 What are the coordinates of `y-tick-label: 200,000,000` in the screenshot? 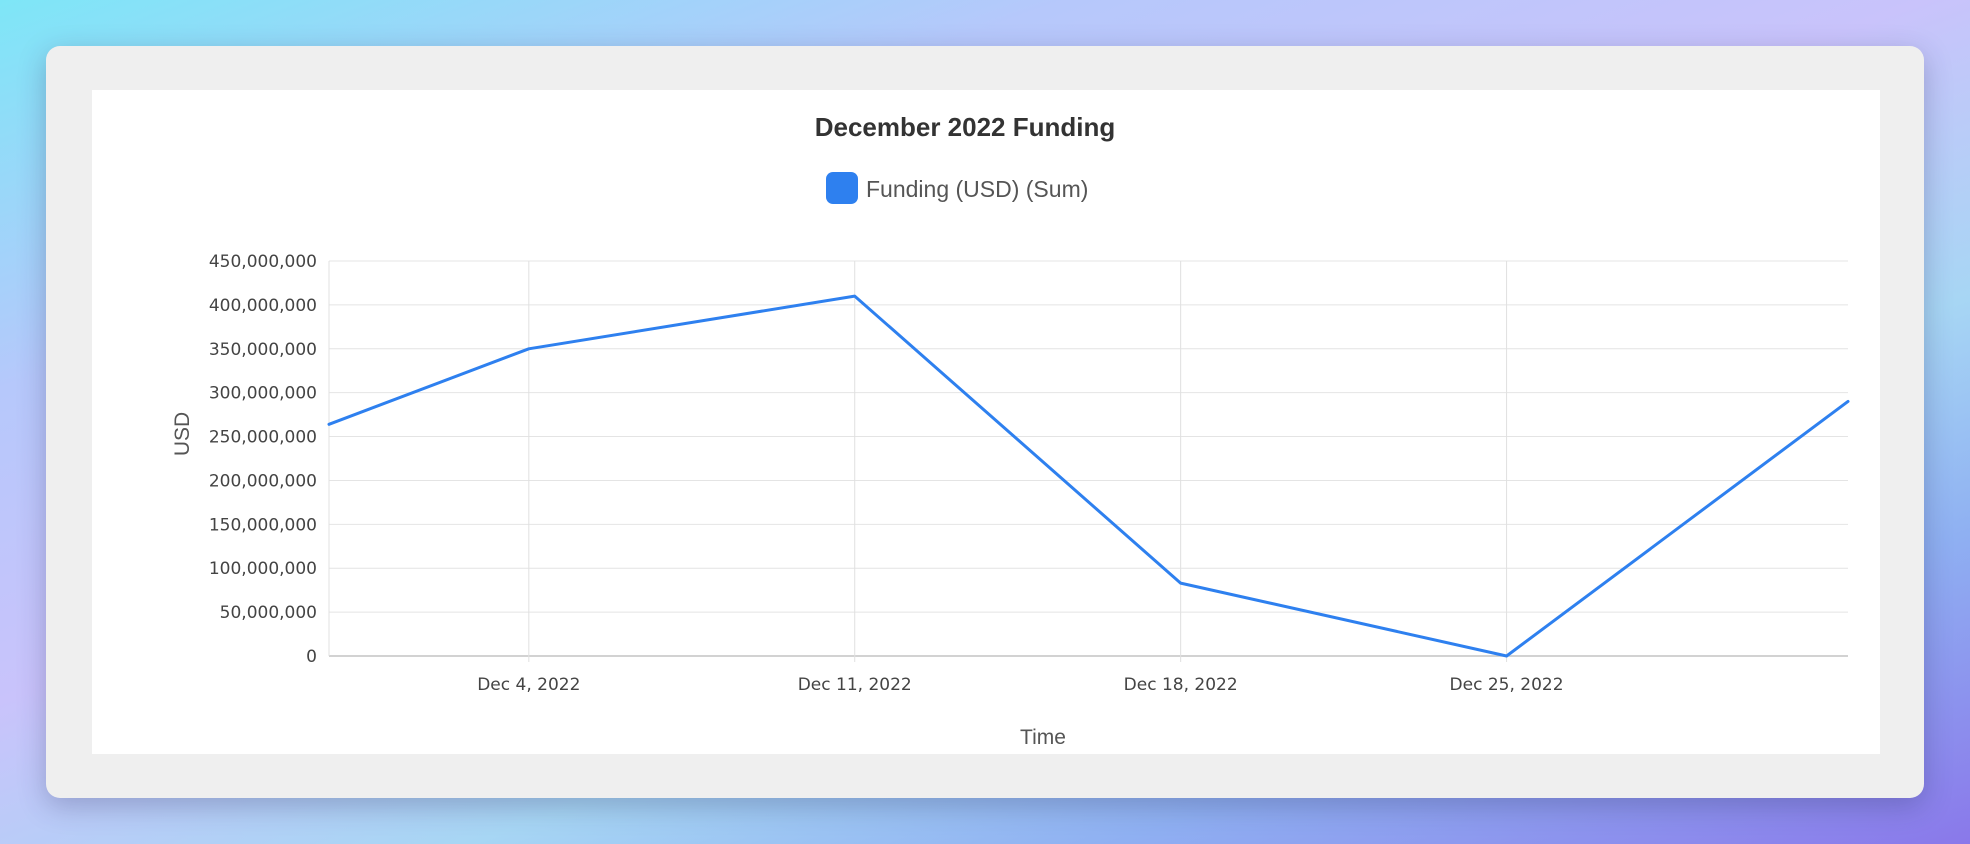 It's located at (263, 481).